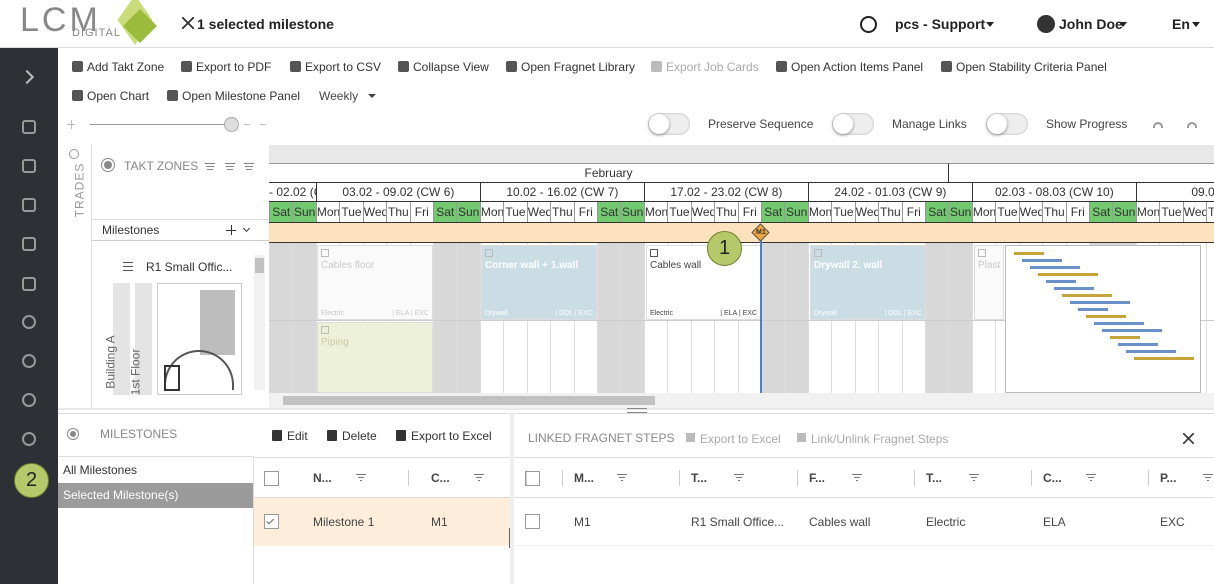 The width and height of the screenshot is (1214, 584). Describe the element at coordinates (343, 67) in the screenshot. I see `toolbar-button: Export to CSV` at that location.